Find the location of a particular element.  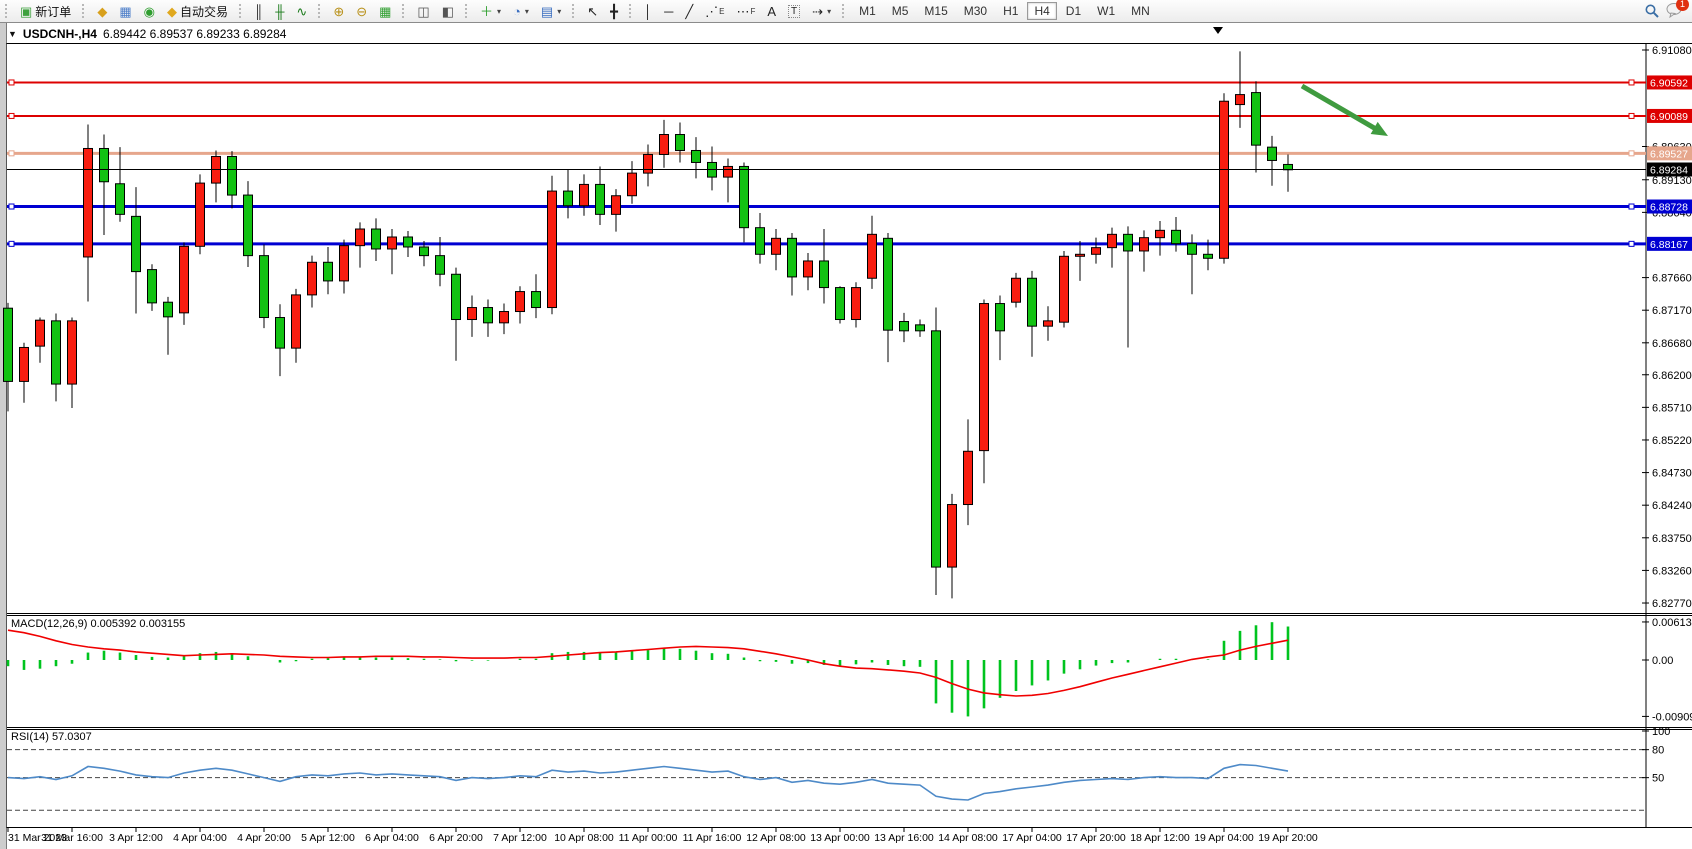

arrange-windows-button: ◫ is located at coordinates (423, 11).